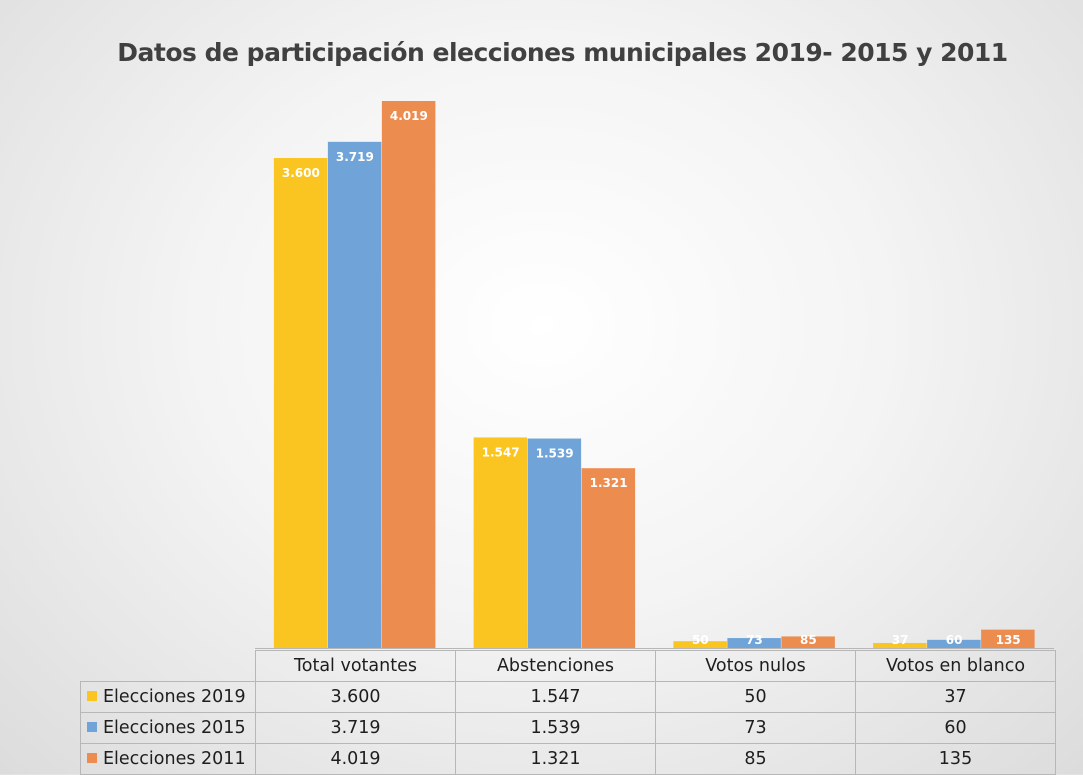  Describe the element at coordinates (755, 728) in the screenshot. I see `table-cell: 73` at that location.